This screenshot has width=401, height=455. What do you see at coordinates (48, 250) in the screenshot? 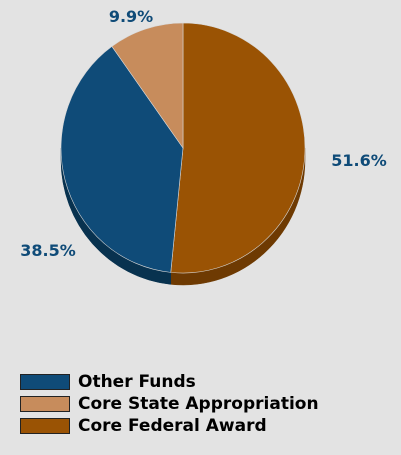
I see `pie-value-label-1: 38.5%` at bounding box center [48, 250].